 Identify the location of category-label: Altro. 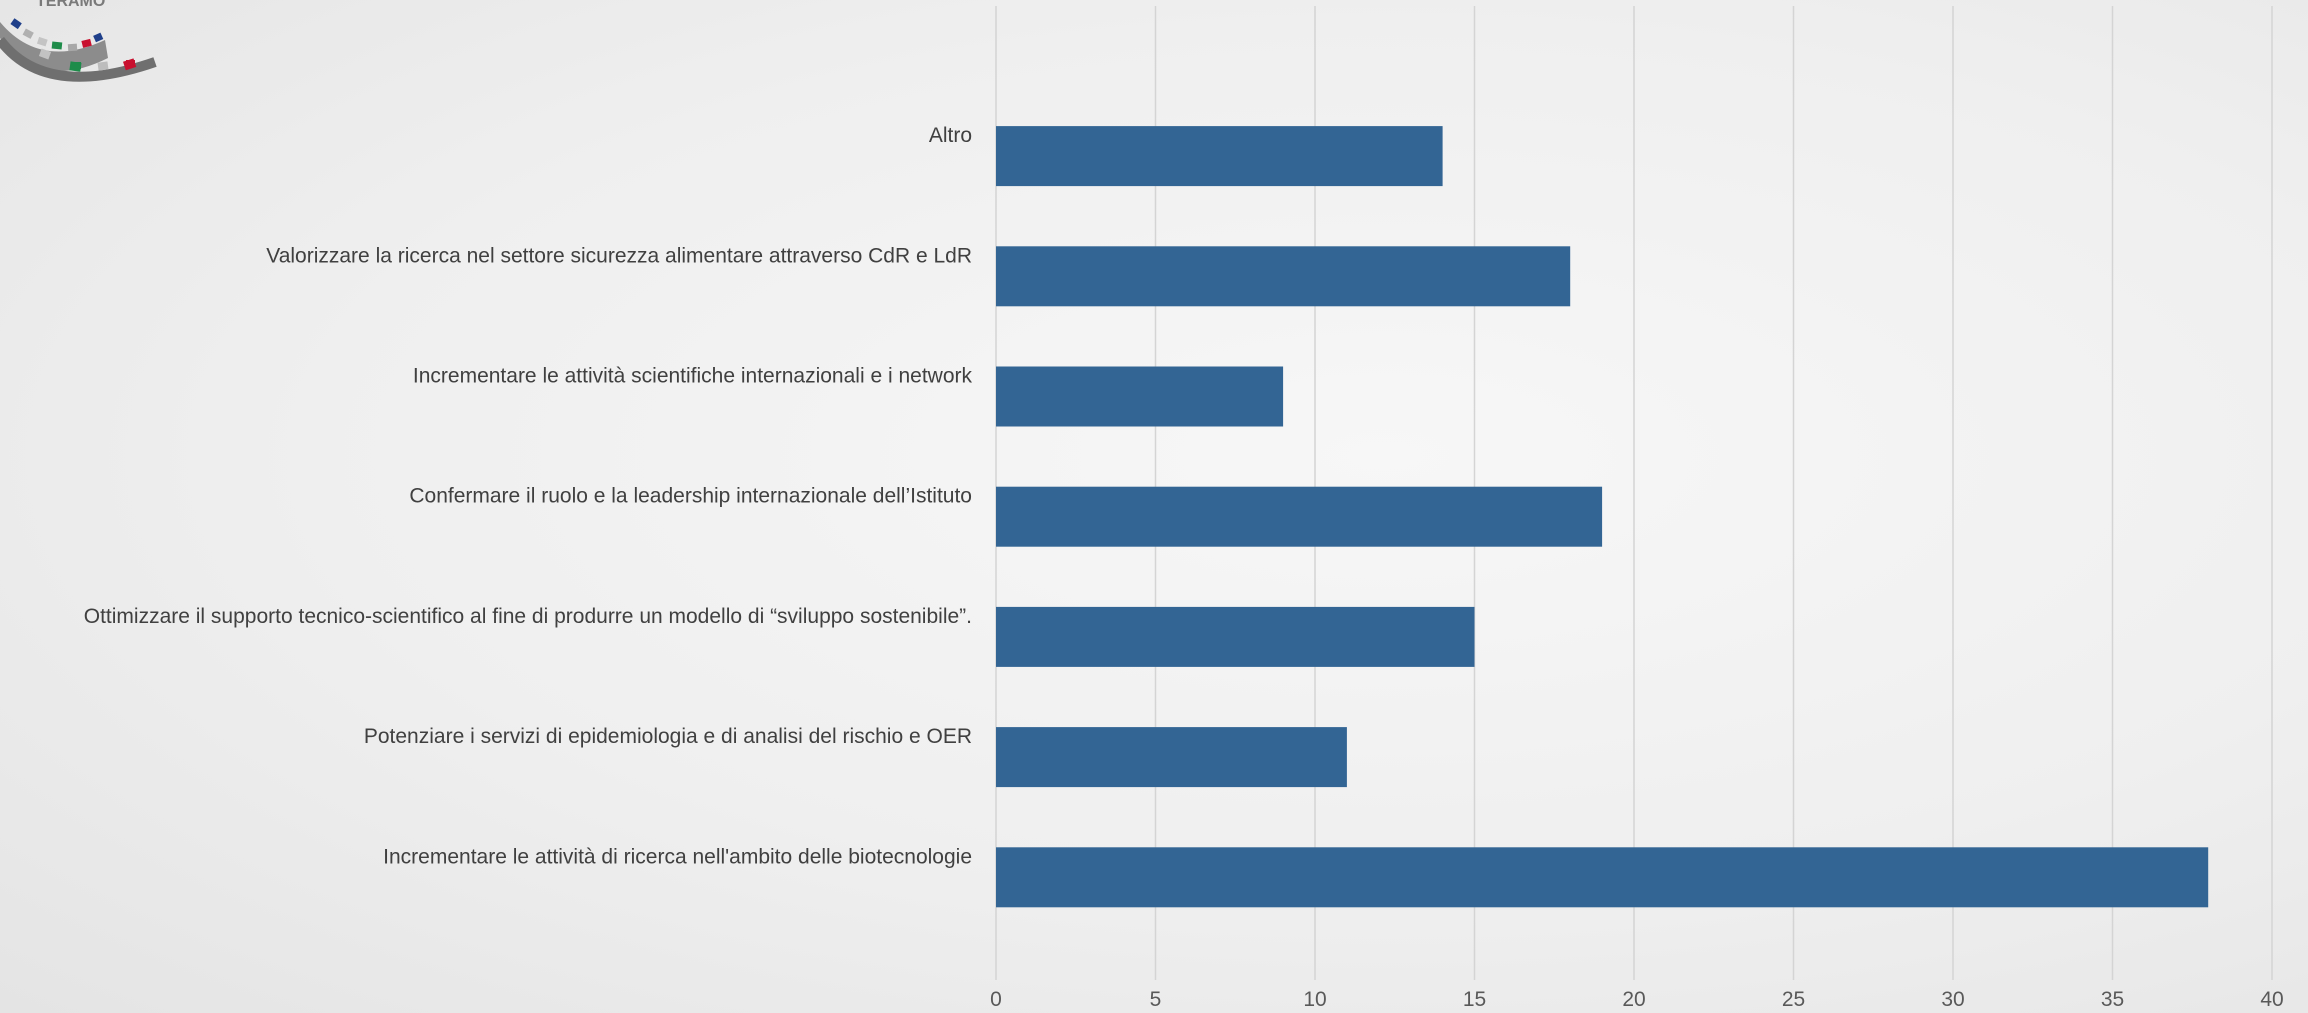
(950, 135).